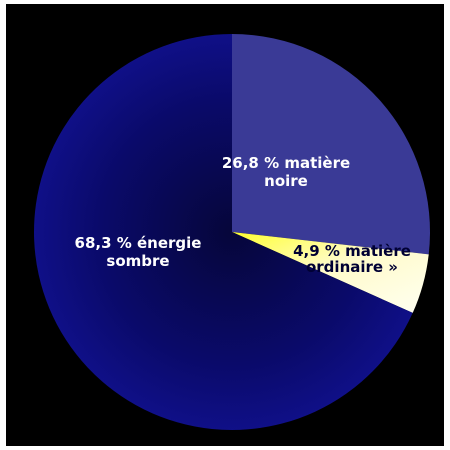  What do you see at coordinates (286, 163) in the screenshot?
I see `label-line: 26,8 % matière` at bounding box center [286, 163].